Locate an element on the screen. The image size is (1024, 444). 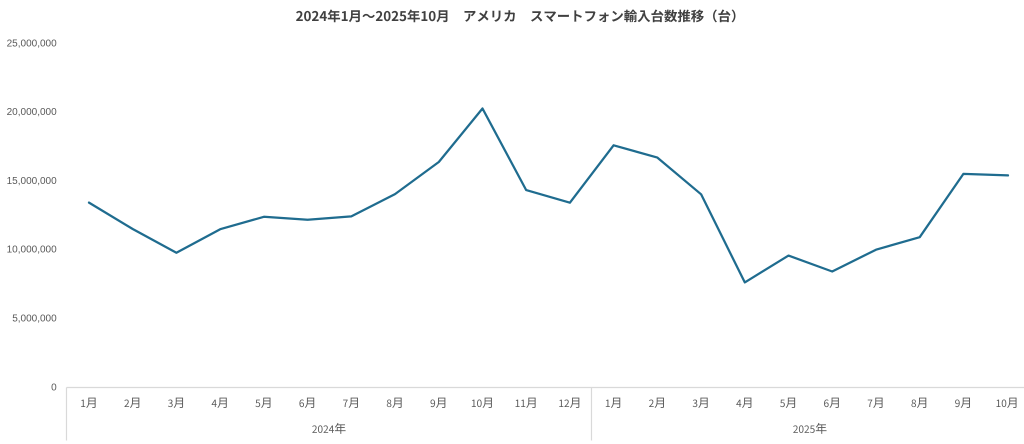
svg-text: 15,000,000 is located at coordinates (32, 181).